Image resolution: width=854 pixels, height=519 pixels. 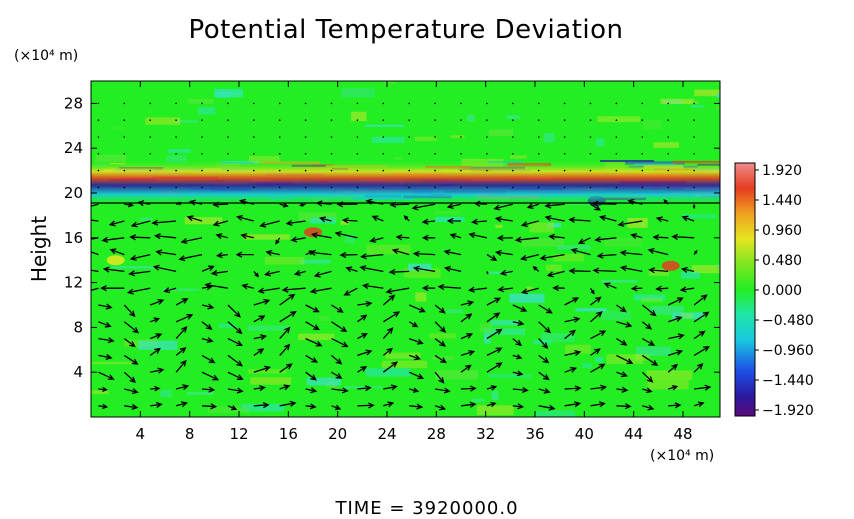 What do you see at coordinates (633, 434) in the screenshot?
I see `x-tick-label-10: 44` at bounding box center [633, 434].